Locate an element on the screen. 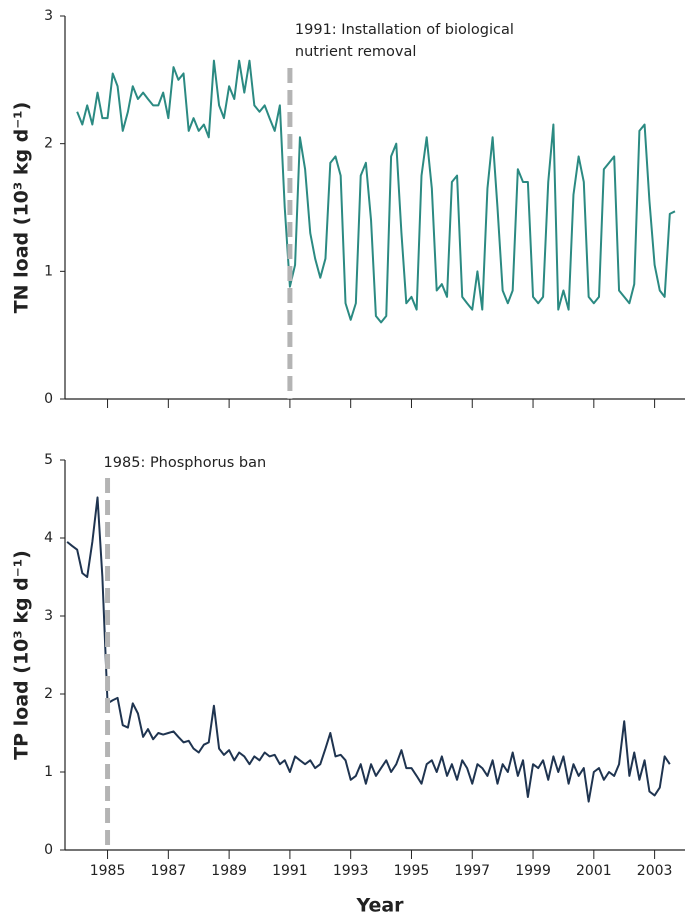  x-tick-label: 1995 is located at coordinates (412, 871).